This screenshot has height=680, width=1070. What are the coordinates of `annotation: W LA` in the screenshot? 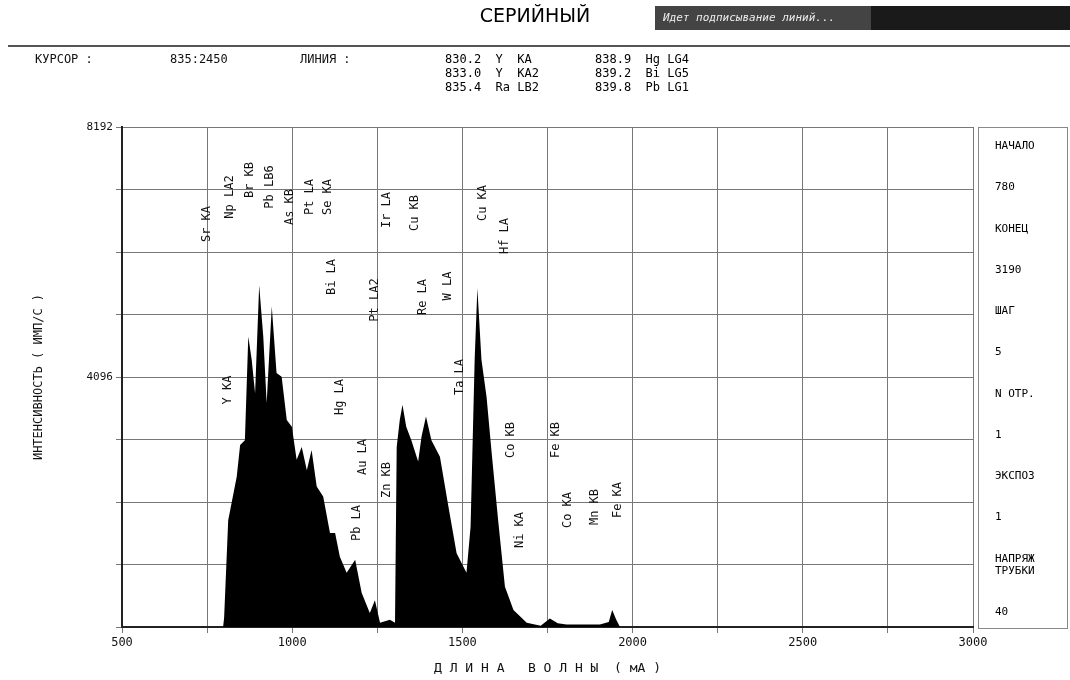 It's located at (447, 285).